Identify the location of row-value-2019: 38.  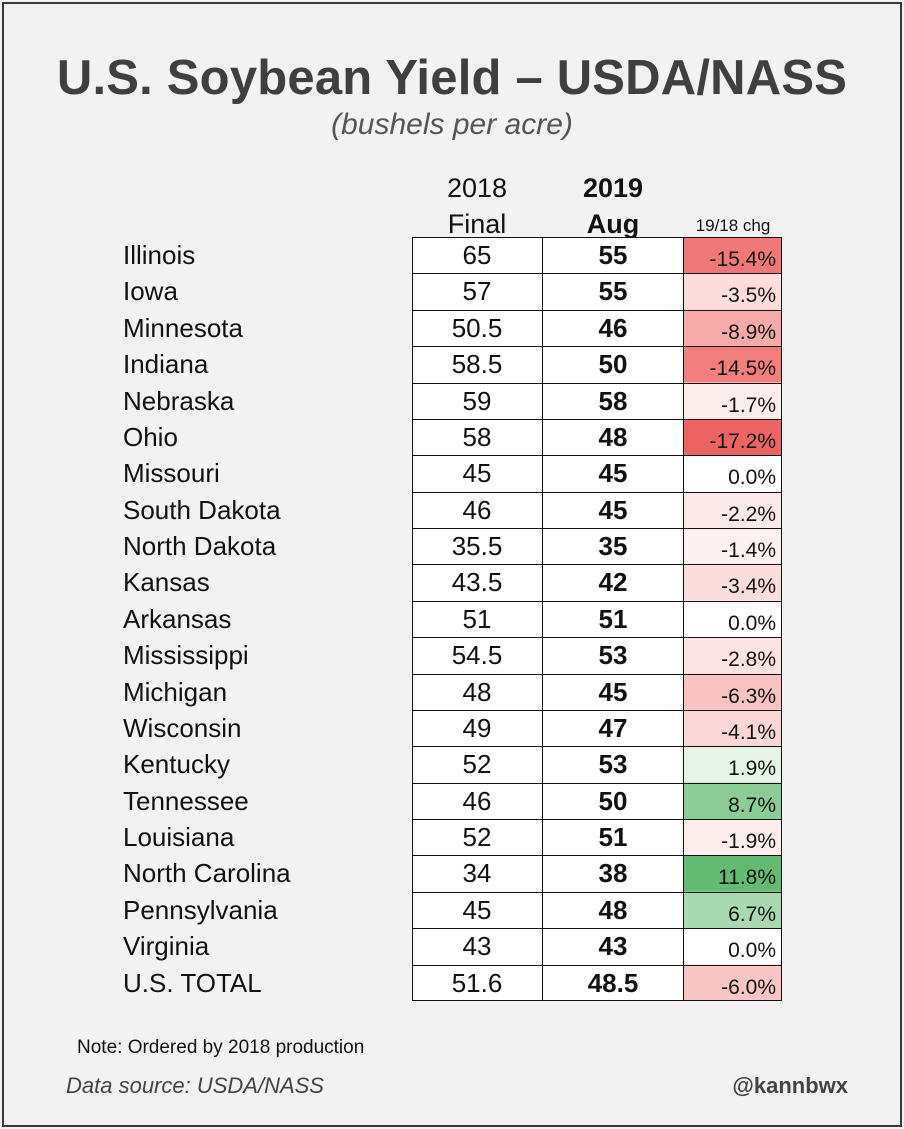
(613, 873).